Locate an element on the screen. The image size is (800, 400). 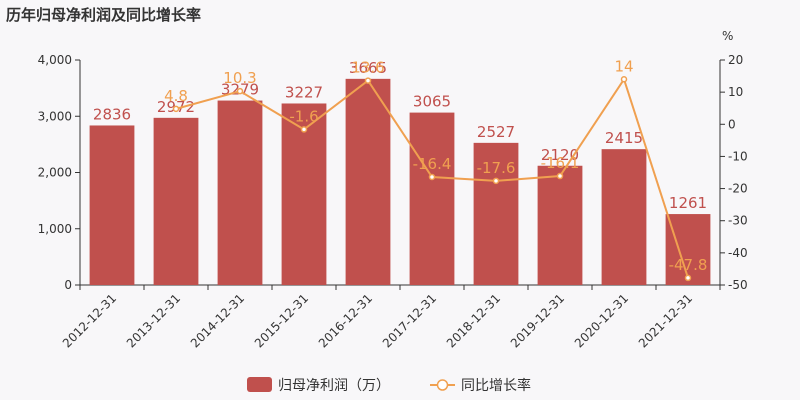
bar-data-label: 2527 is located at coordinates (496, 132).